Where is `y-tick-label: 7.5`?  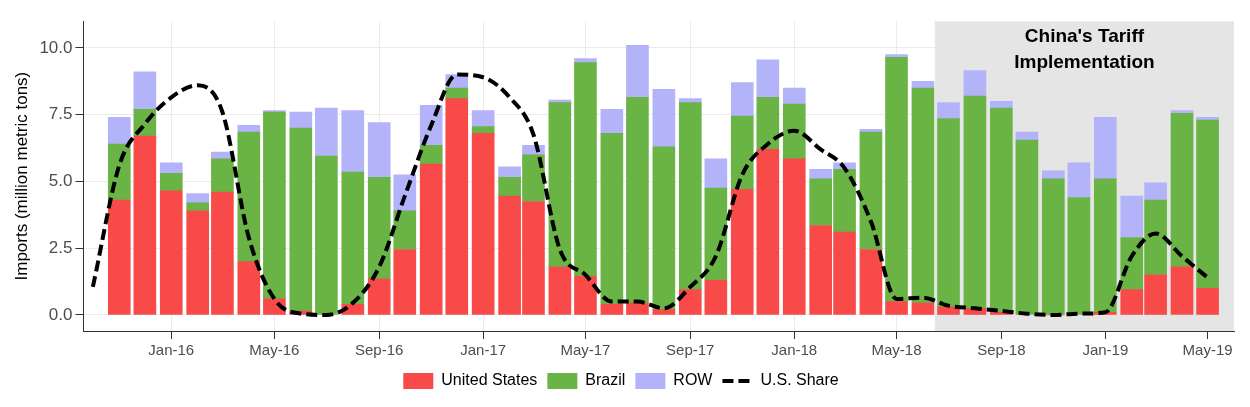
y-tick-label: 7.5 is located at coordinates (60, 114).